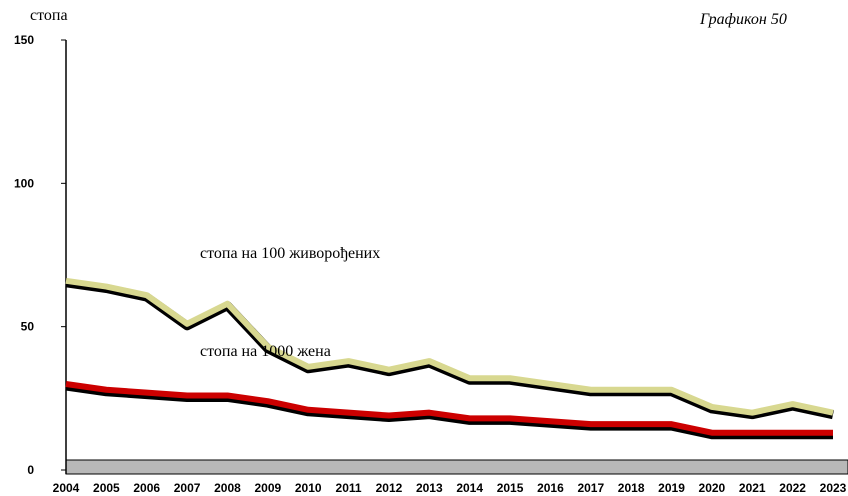  I want to click on x-tick-label: 2010, so click(308, 488).